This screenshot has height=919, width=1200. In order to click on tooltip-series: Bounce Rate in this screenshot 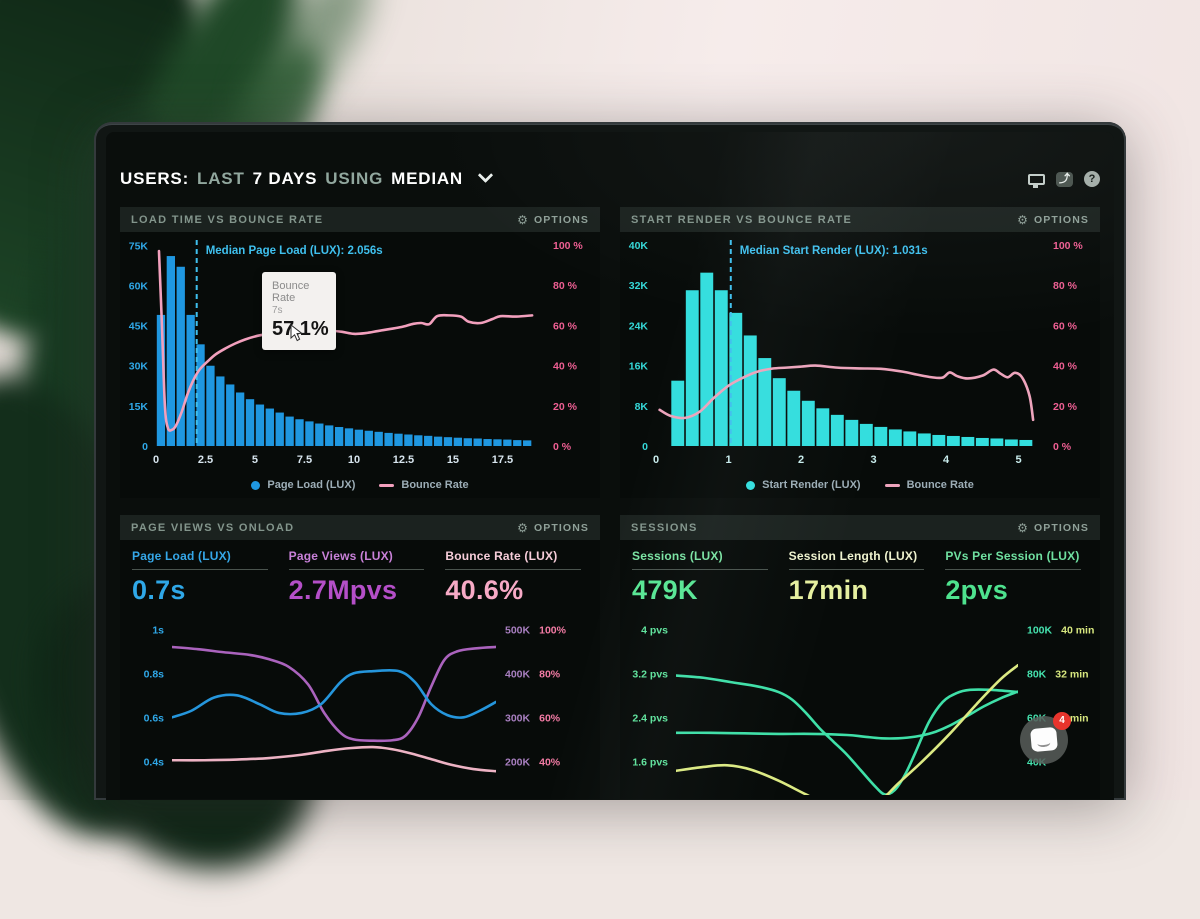, I will do `click(299, 292)`.